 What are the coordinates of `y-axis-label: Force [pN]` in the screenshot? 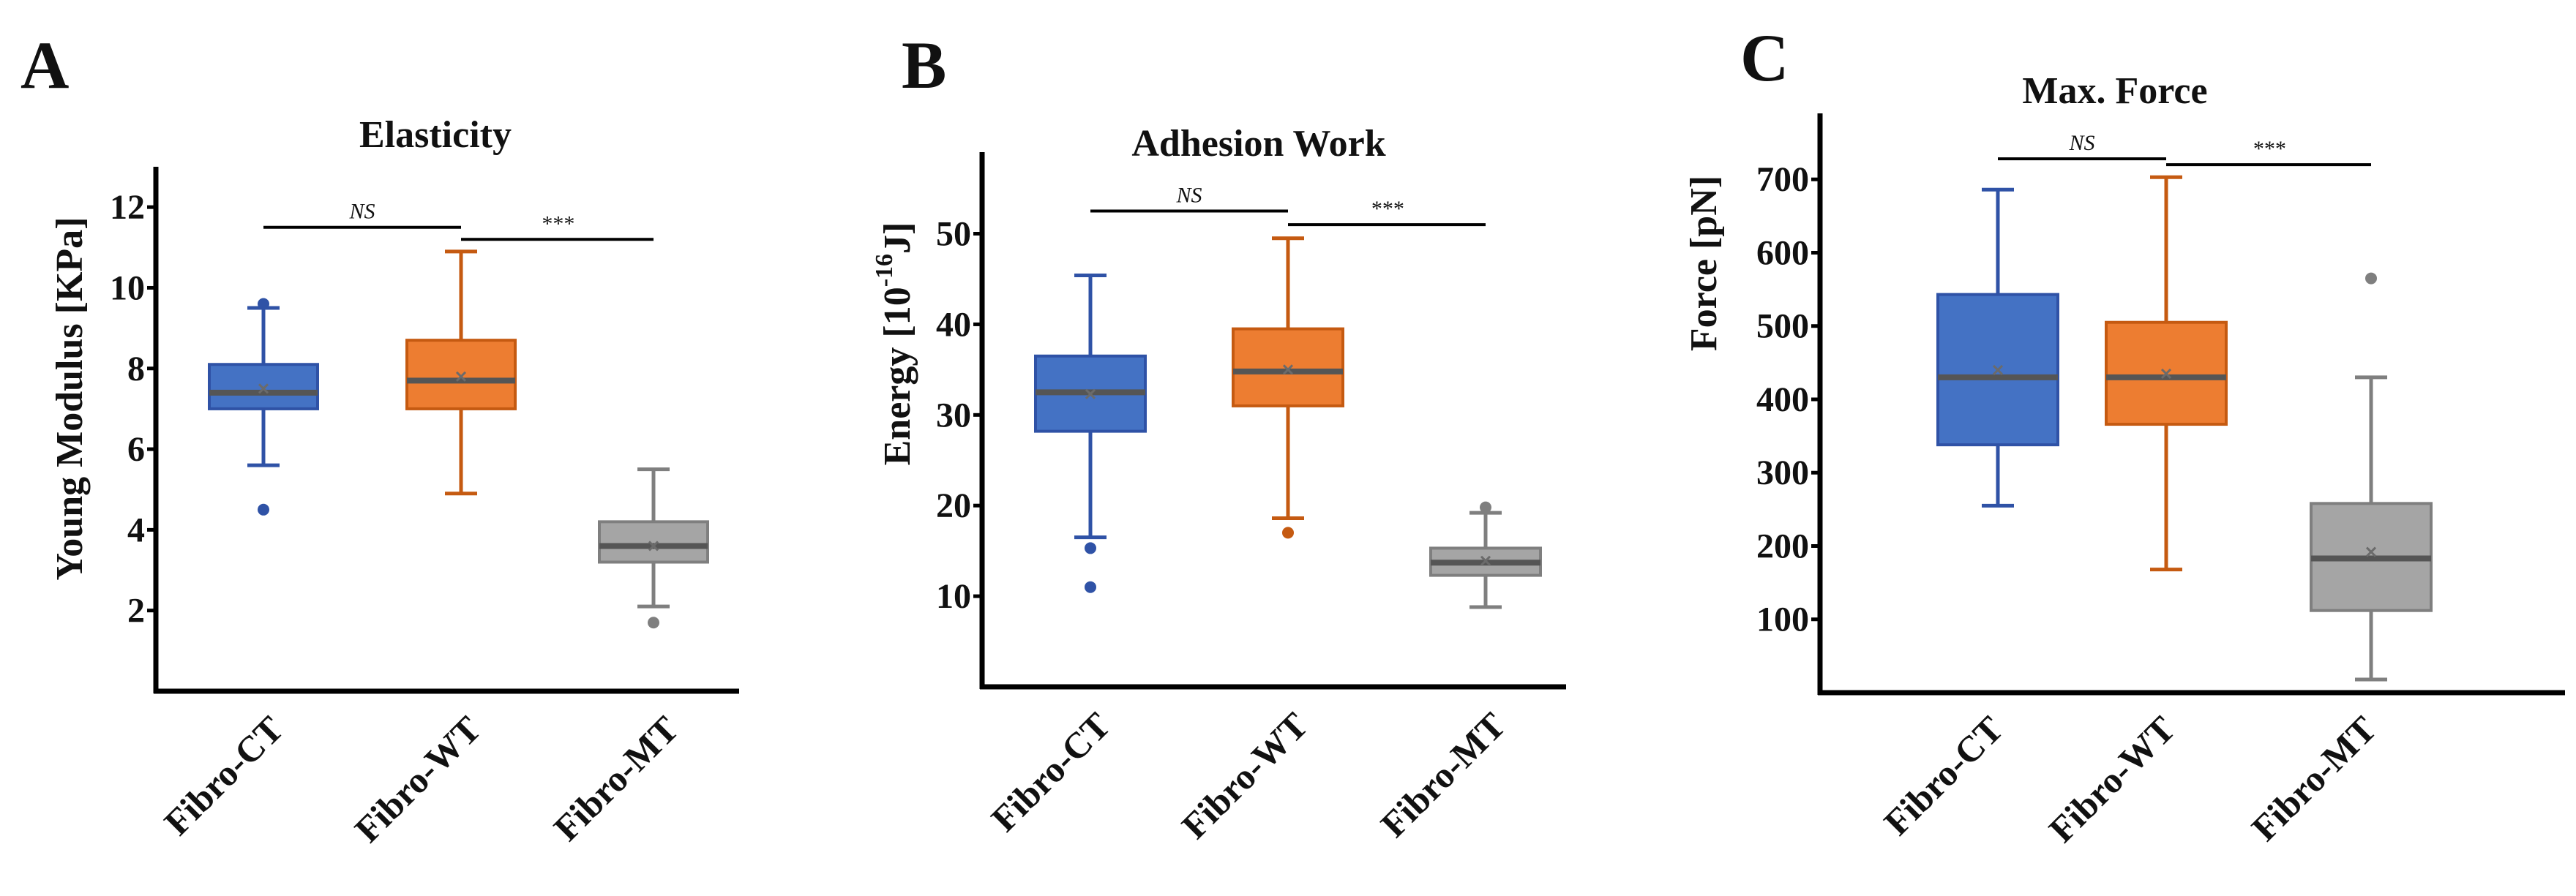 It's located at (1704, 263).